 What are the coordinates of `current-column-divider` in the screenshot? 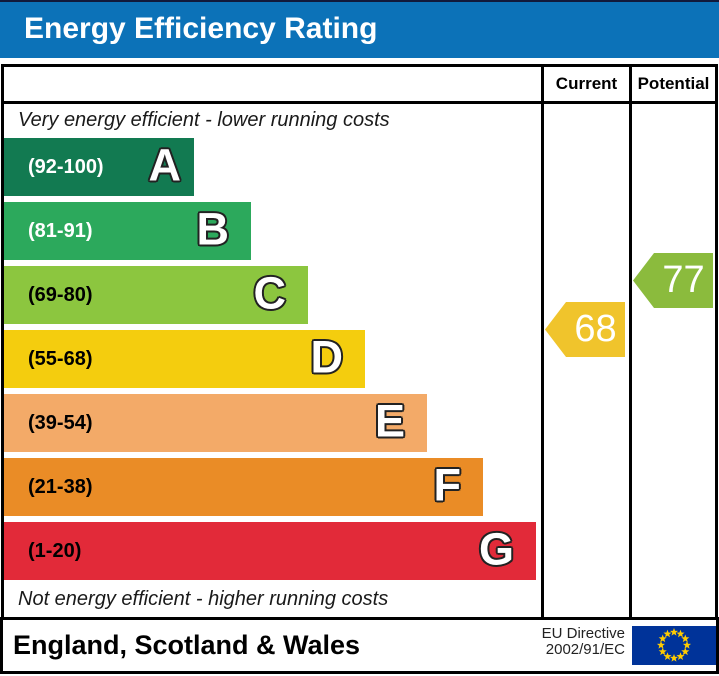 It's located at (542, 342).